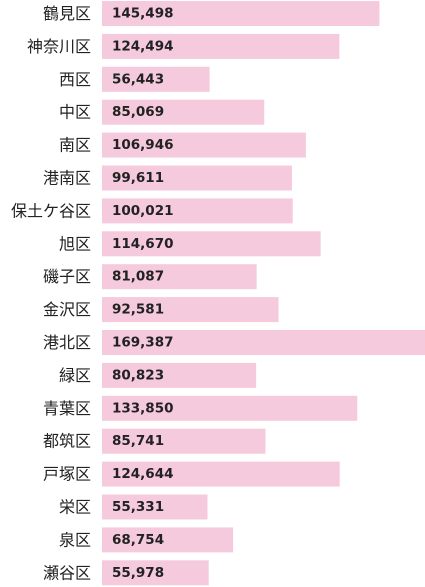 Image resolution: width=425 pixels, height=587 pixels. Describe the element at coordinates (59, 46) in the screenshot. I see `category-label-1: 神奈川区` at that location.